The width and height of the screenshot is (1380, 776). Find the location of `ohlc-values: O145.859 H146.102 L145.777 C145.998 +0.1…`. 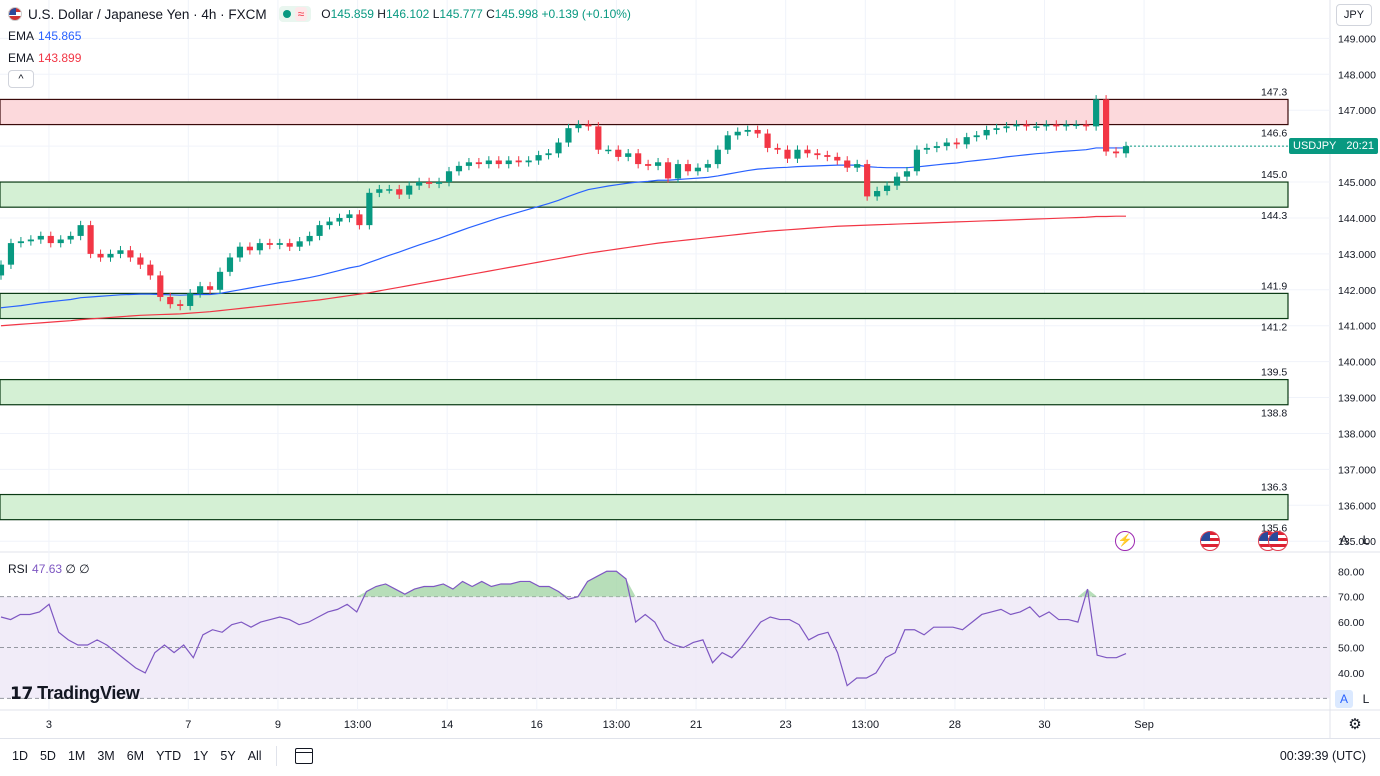

ohlc-values: O145.859 H146.102 L145.777 C145.998 +0.1… is located at coordinates (476, 14).